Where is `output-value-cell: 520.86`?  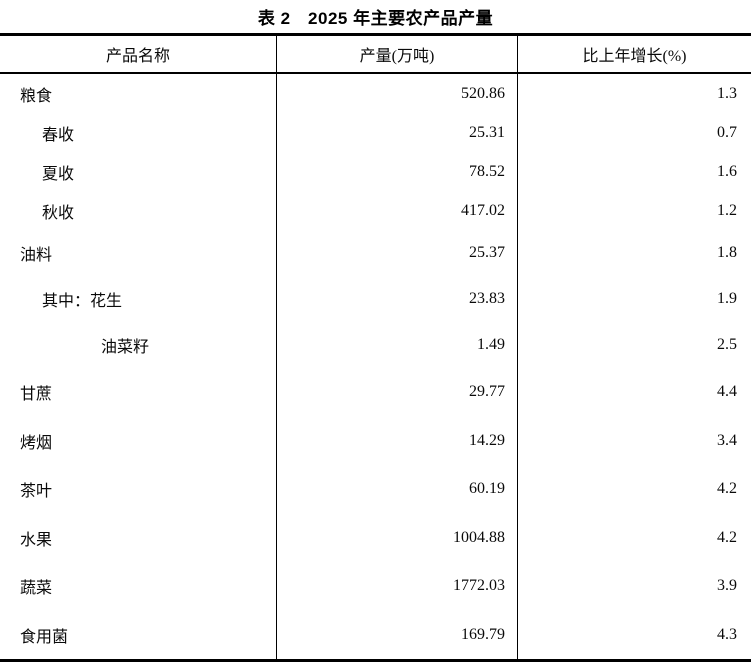 output-value-cell: 520.86 is located at coordinates (397, 93).